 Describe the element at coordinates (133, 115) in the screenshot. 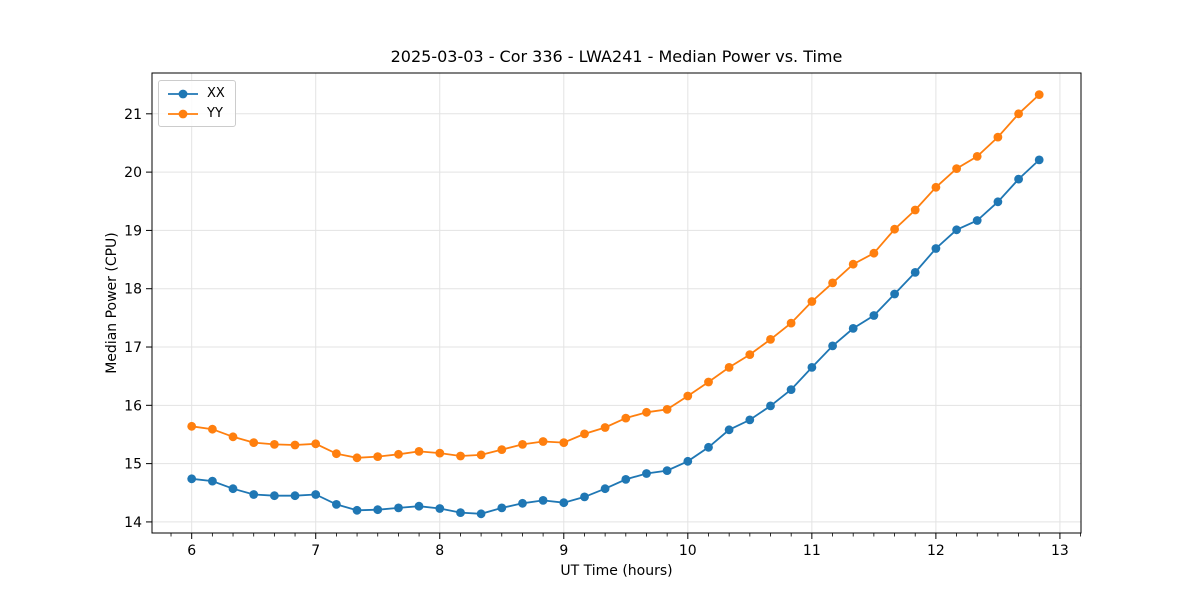

I see `y-tick-label: 21` at that location.